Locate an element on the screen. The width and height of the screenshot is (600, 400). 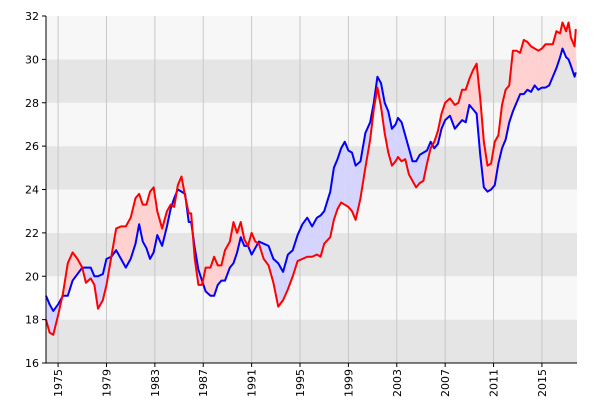
y-tick-label: 20 is located at coordinates (32, 276).